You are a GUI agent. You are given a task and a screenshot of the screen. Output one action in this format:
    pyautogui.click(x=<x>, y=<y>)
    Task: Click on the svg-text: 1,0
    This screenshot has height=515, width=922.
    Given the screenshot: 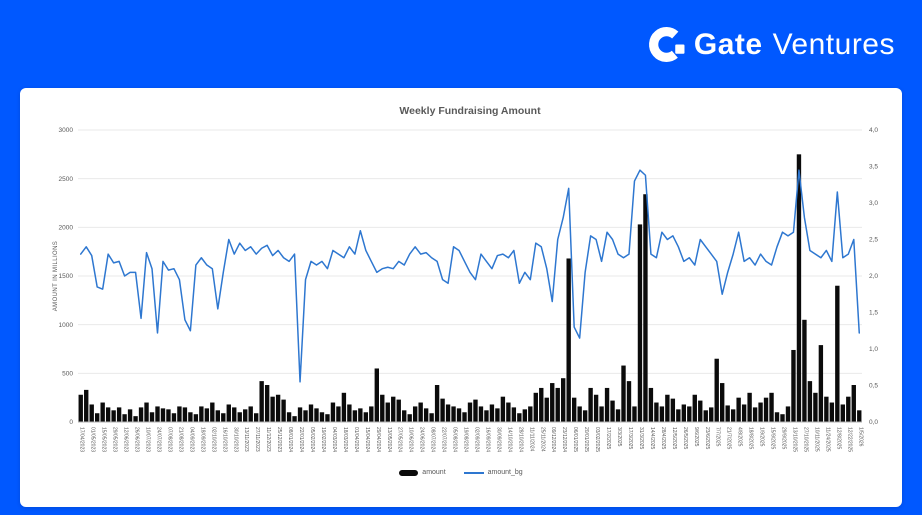 What is the action you would take?
    pyautogui.click(x=873, y=349)
    